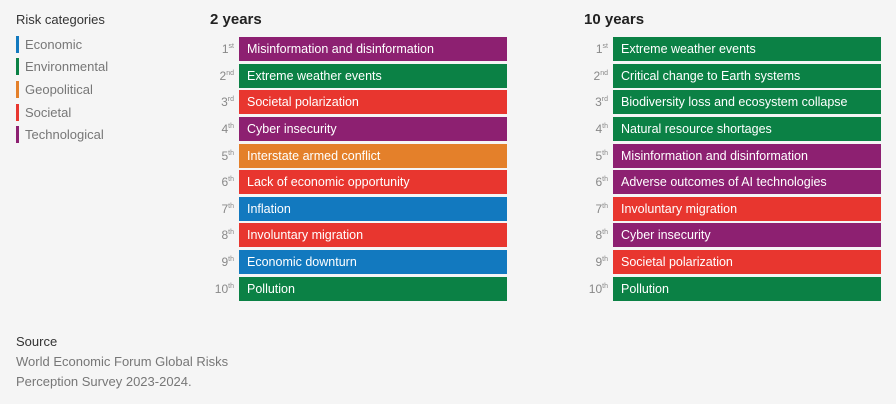 The image size is (896, 404). Describe the element at coordinates (225, 129) in the screenshot. I see `rank-number: 4` at that location.